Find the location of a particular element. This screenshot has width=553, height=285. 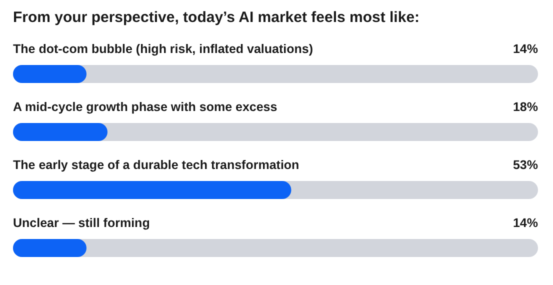

y-tick-label: The dot-com bubble (high risk, inflated valuations) is located at coordinates (163, 49).